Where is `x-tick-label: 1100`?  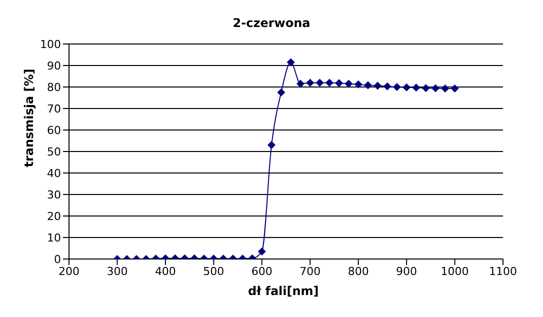
x-tick-label: 1100 is located at coordinates (503, 271).